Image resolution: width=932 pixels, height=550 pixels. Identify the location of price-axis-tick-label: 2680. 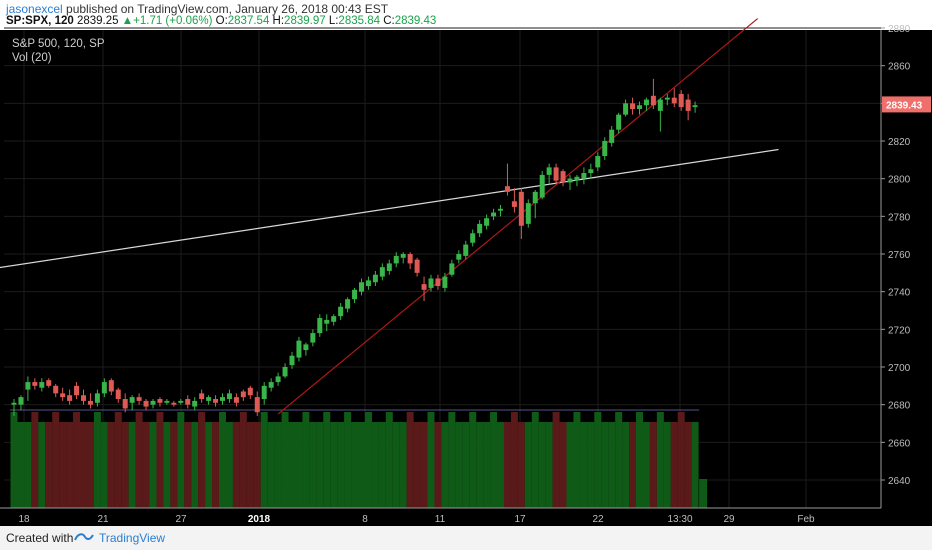
(899, 406).